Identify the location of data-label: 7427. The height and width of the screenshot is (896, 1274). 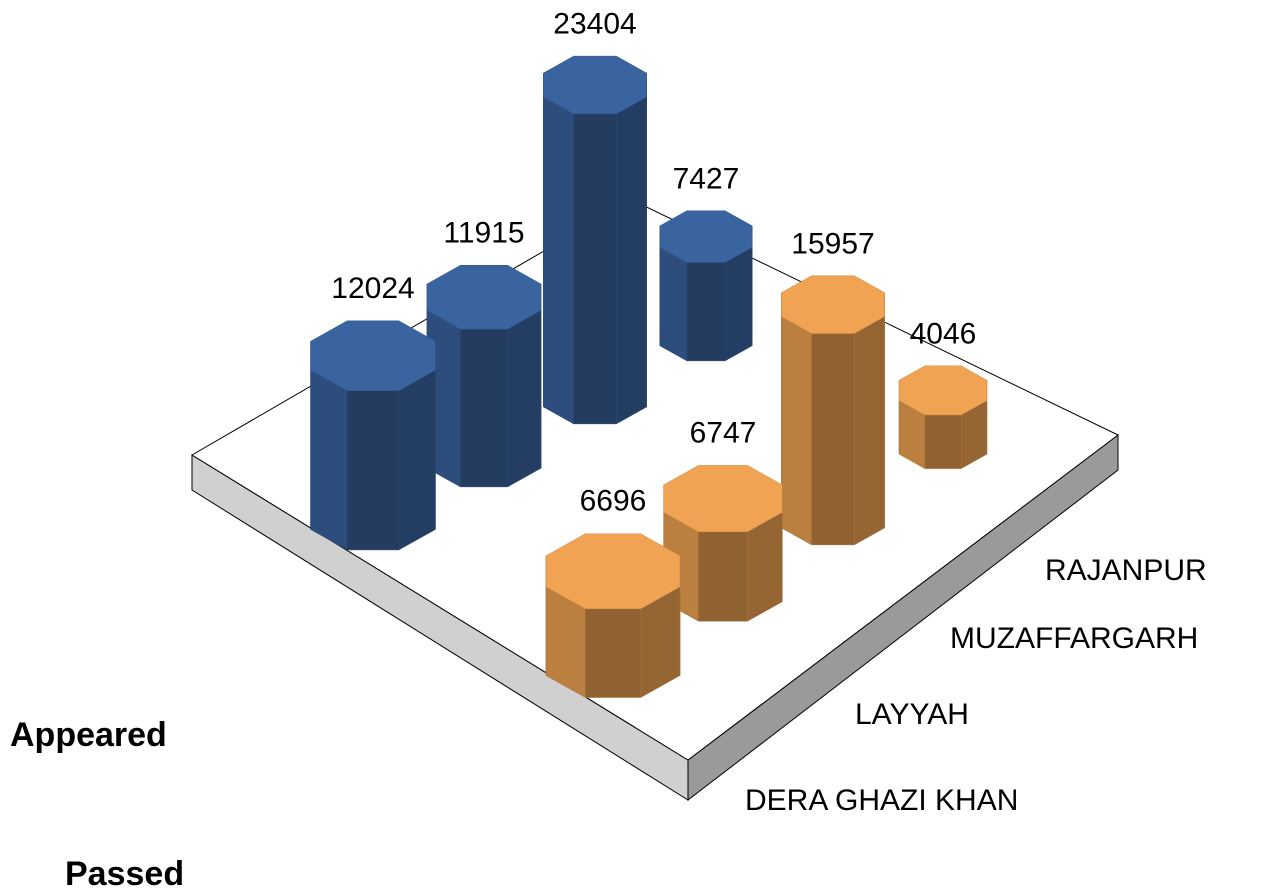
(706, 179).